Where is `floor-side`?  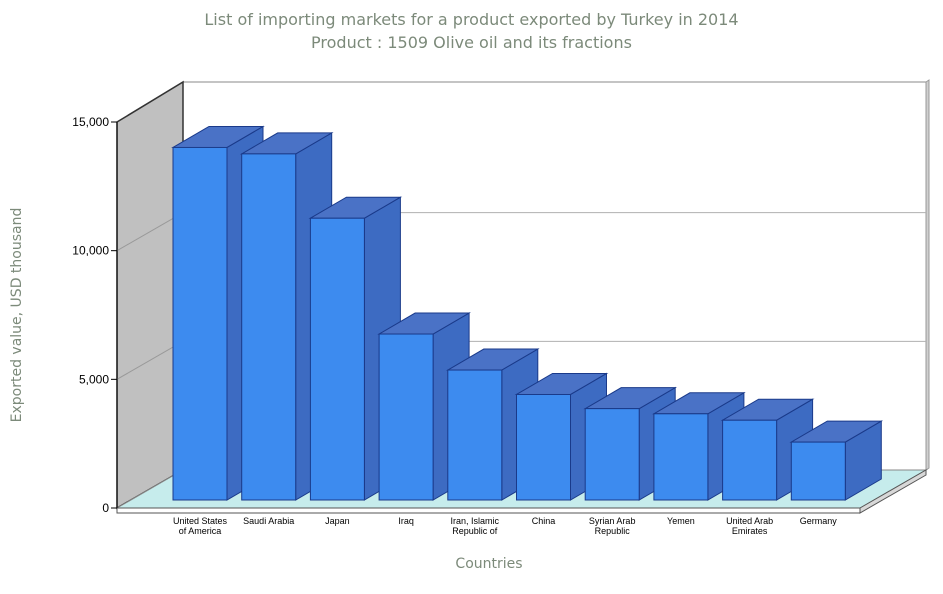 floor-side is located at coordinates (893, 491).